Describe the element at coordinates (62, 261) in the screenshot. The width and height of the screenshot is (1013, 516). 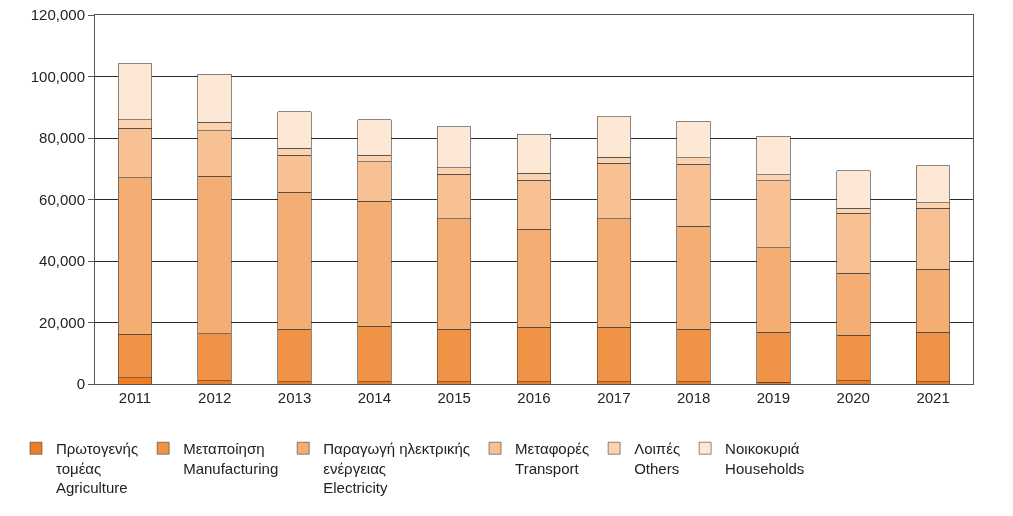
I see `y-tick-label: 40,000` at that location.